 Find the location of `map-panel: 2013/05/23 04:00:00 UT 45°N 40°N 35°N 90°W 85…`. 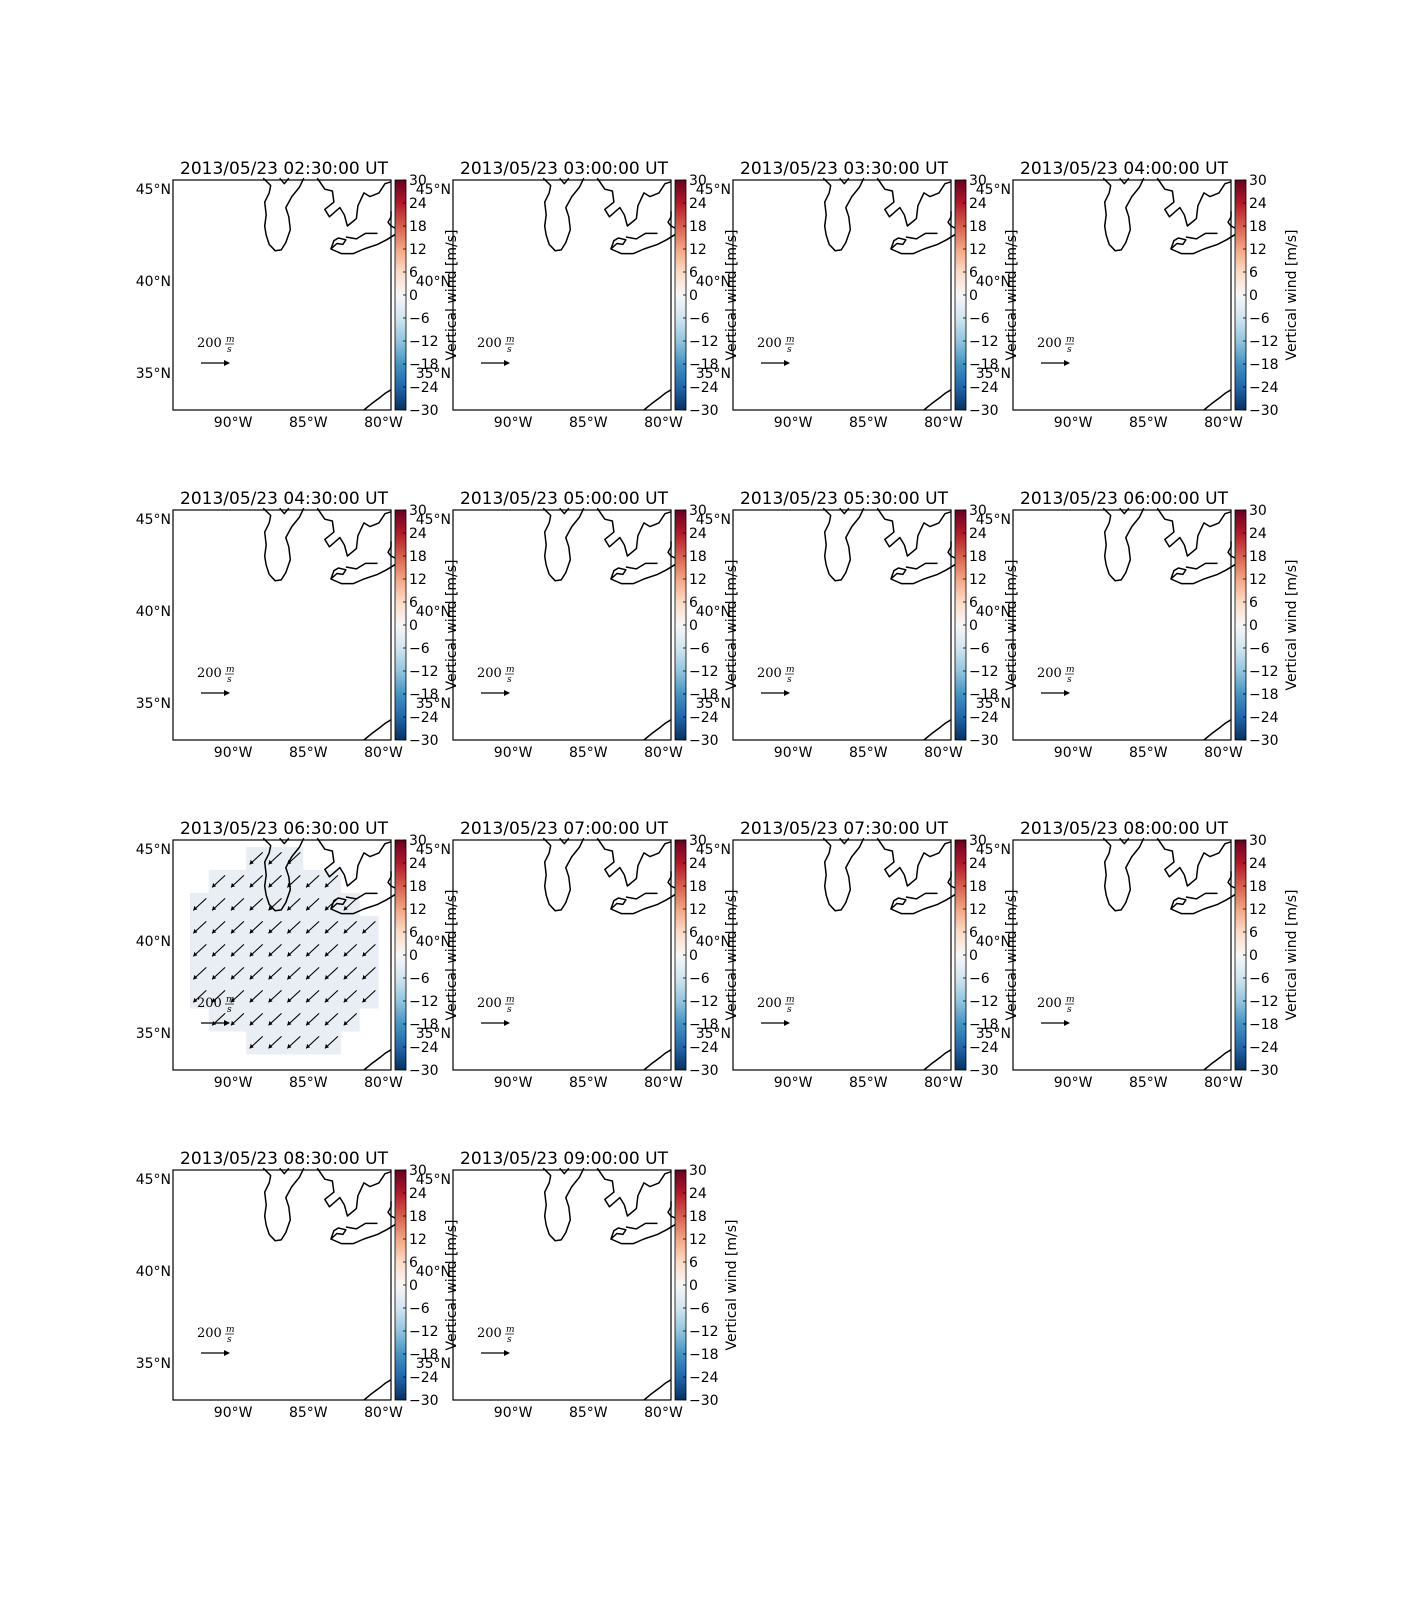

map-panel: 2013/05/23 04:00:00 UT 45°N 40°N 35°N 90°W 85… is located at coordinates (1138, 295).